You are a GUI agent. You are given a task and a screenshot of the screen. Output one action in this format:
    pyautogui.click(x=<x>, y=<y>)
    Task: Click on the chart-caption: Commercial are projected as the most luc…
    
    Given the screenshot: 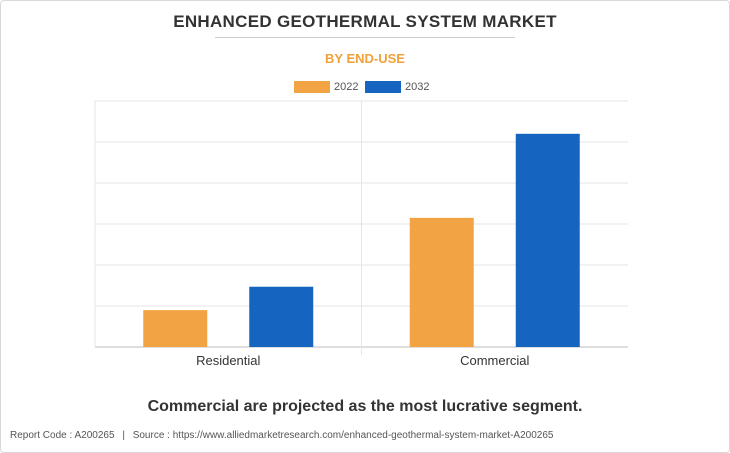 What is the action you would take?
    pyautogui.click(x=365, y=406)
    